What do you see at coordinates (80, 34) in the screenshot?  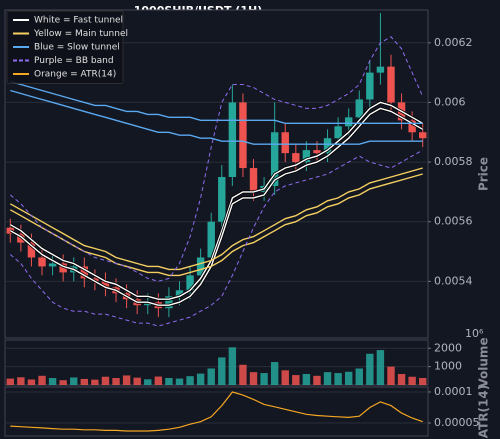 I see `legend-label: Yellow = Main tunnel` at bounding box center [80, 34].